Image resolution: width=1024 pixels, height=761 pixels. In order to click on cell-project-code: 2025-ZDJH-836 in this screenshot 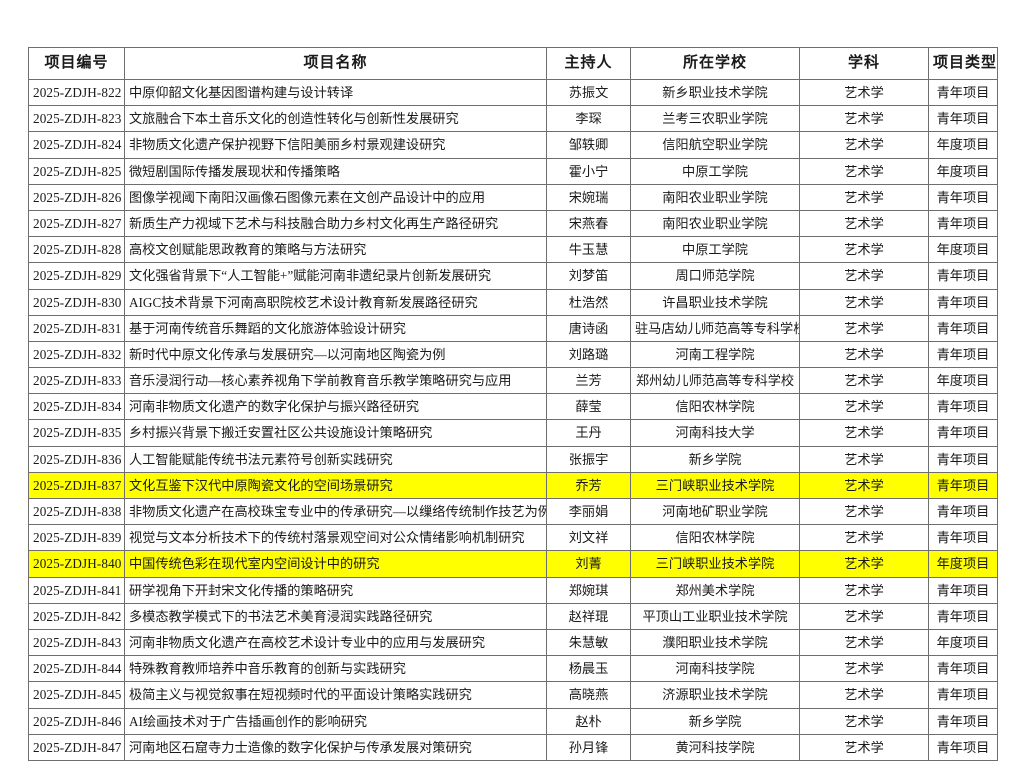, I will do `click(76, 459)`.